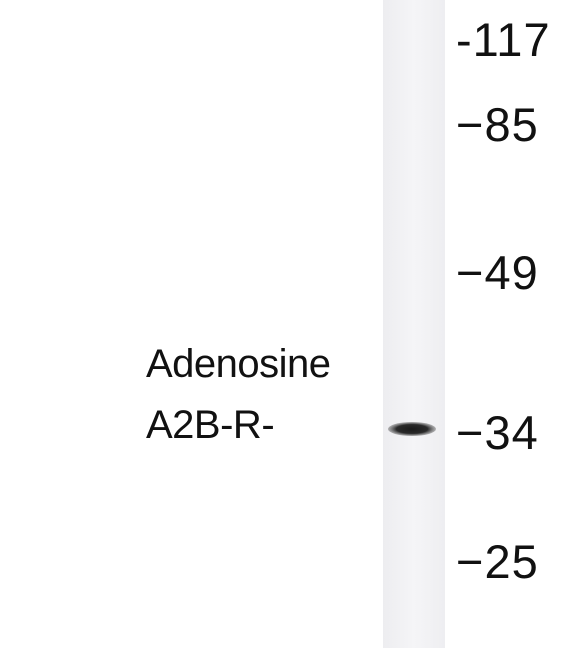  What do you see at coordinates (238, 364) in the screenshot?
I see `target-label-line1: Adenosine` at bounding box center [238, 364].